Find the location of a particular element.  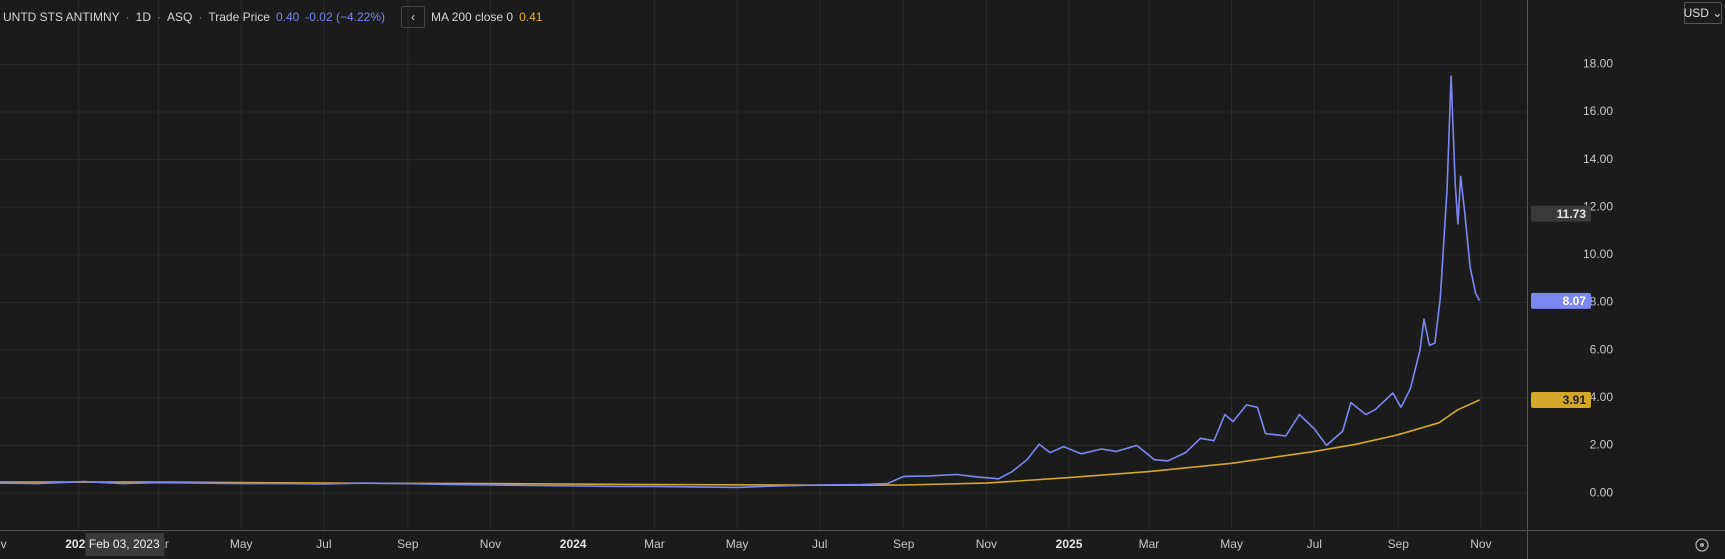

y-tick-label: 6.00 is located at coordinates (1602, 349).